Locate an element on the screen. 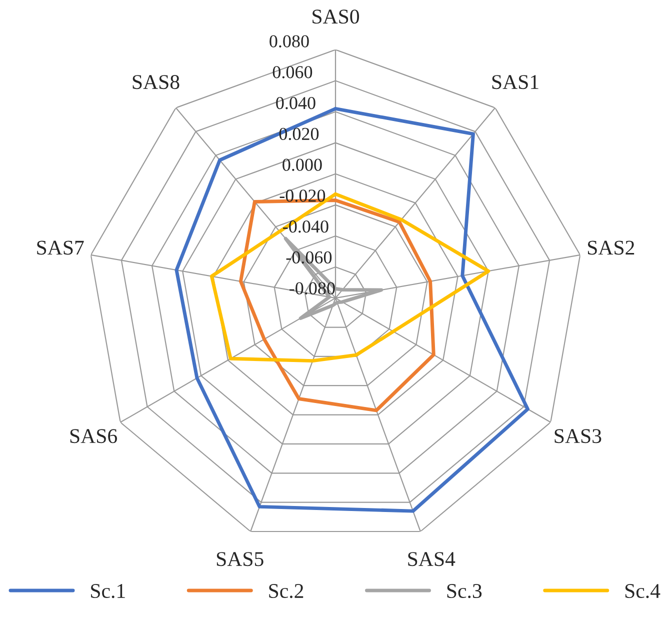 This screenshot has height=621, width=671. legend-label: Sc.1 is located at coordinates (108, 591).